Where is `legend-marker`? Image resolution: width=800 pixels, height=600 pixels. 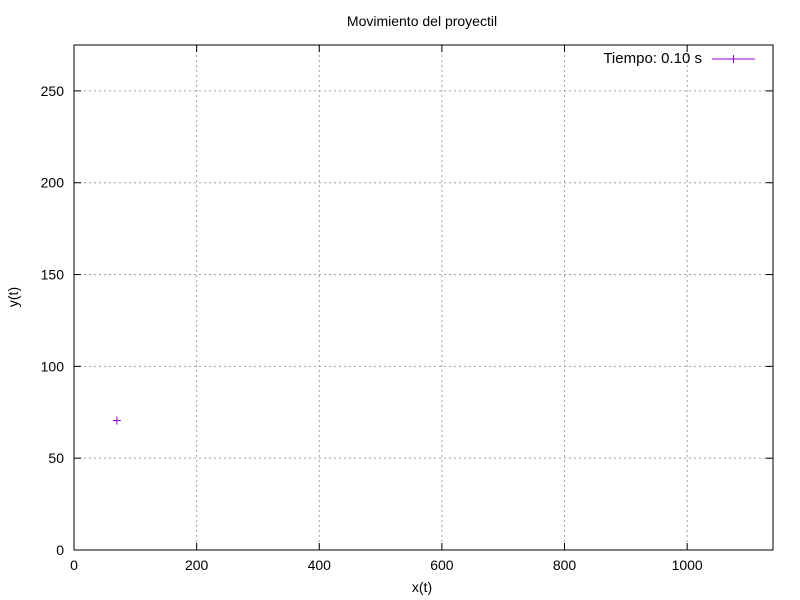 legend-marker is located at coordinates (733, 59).